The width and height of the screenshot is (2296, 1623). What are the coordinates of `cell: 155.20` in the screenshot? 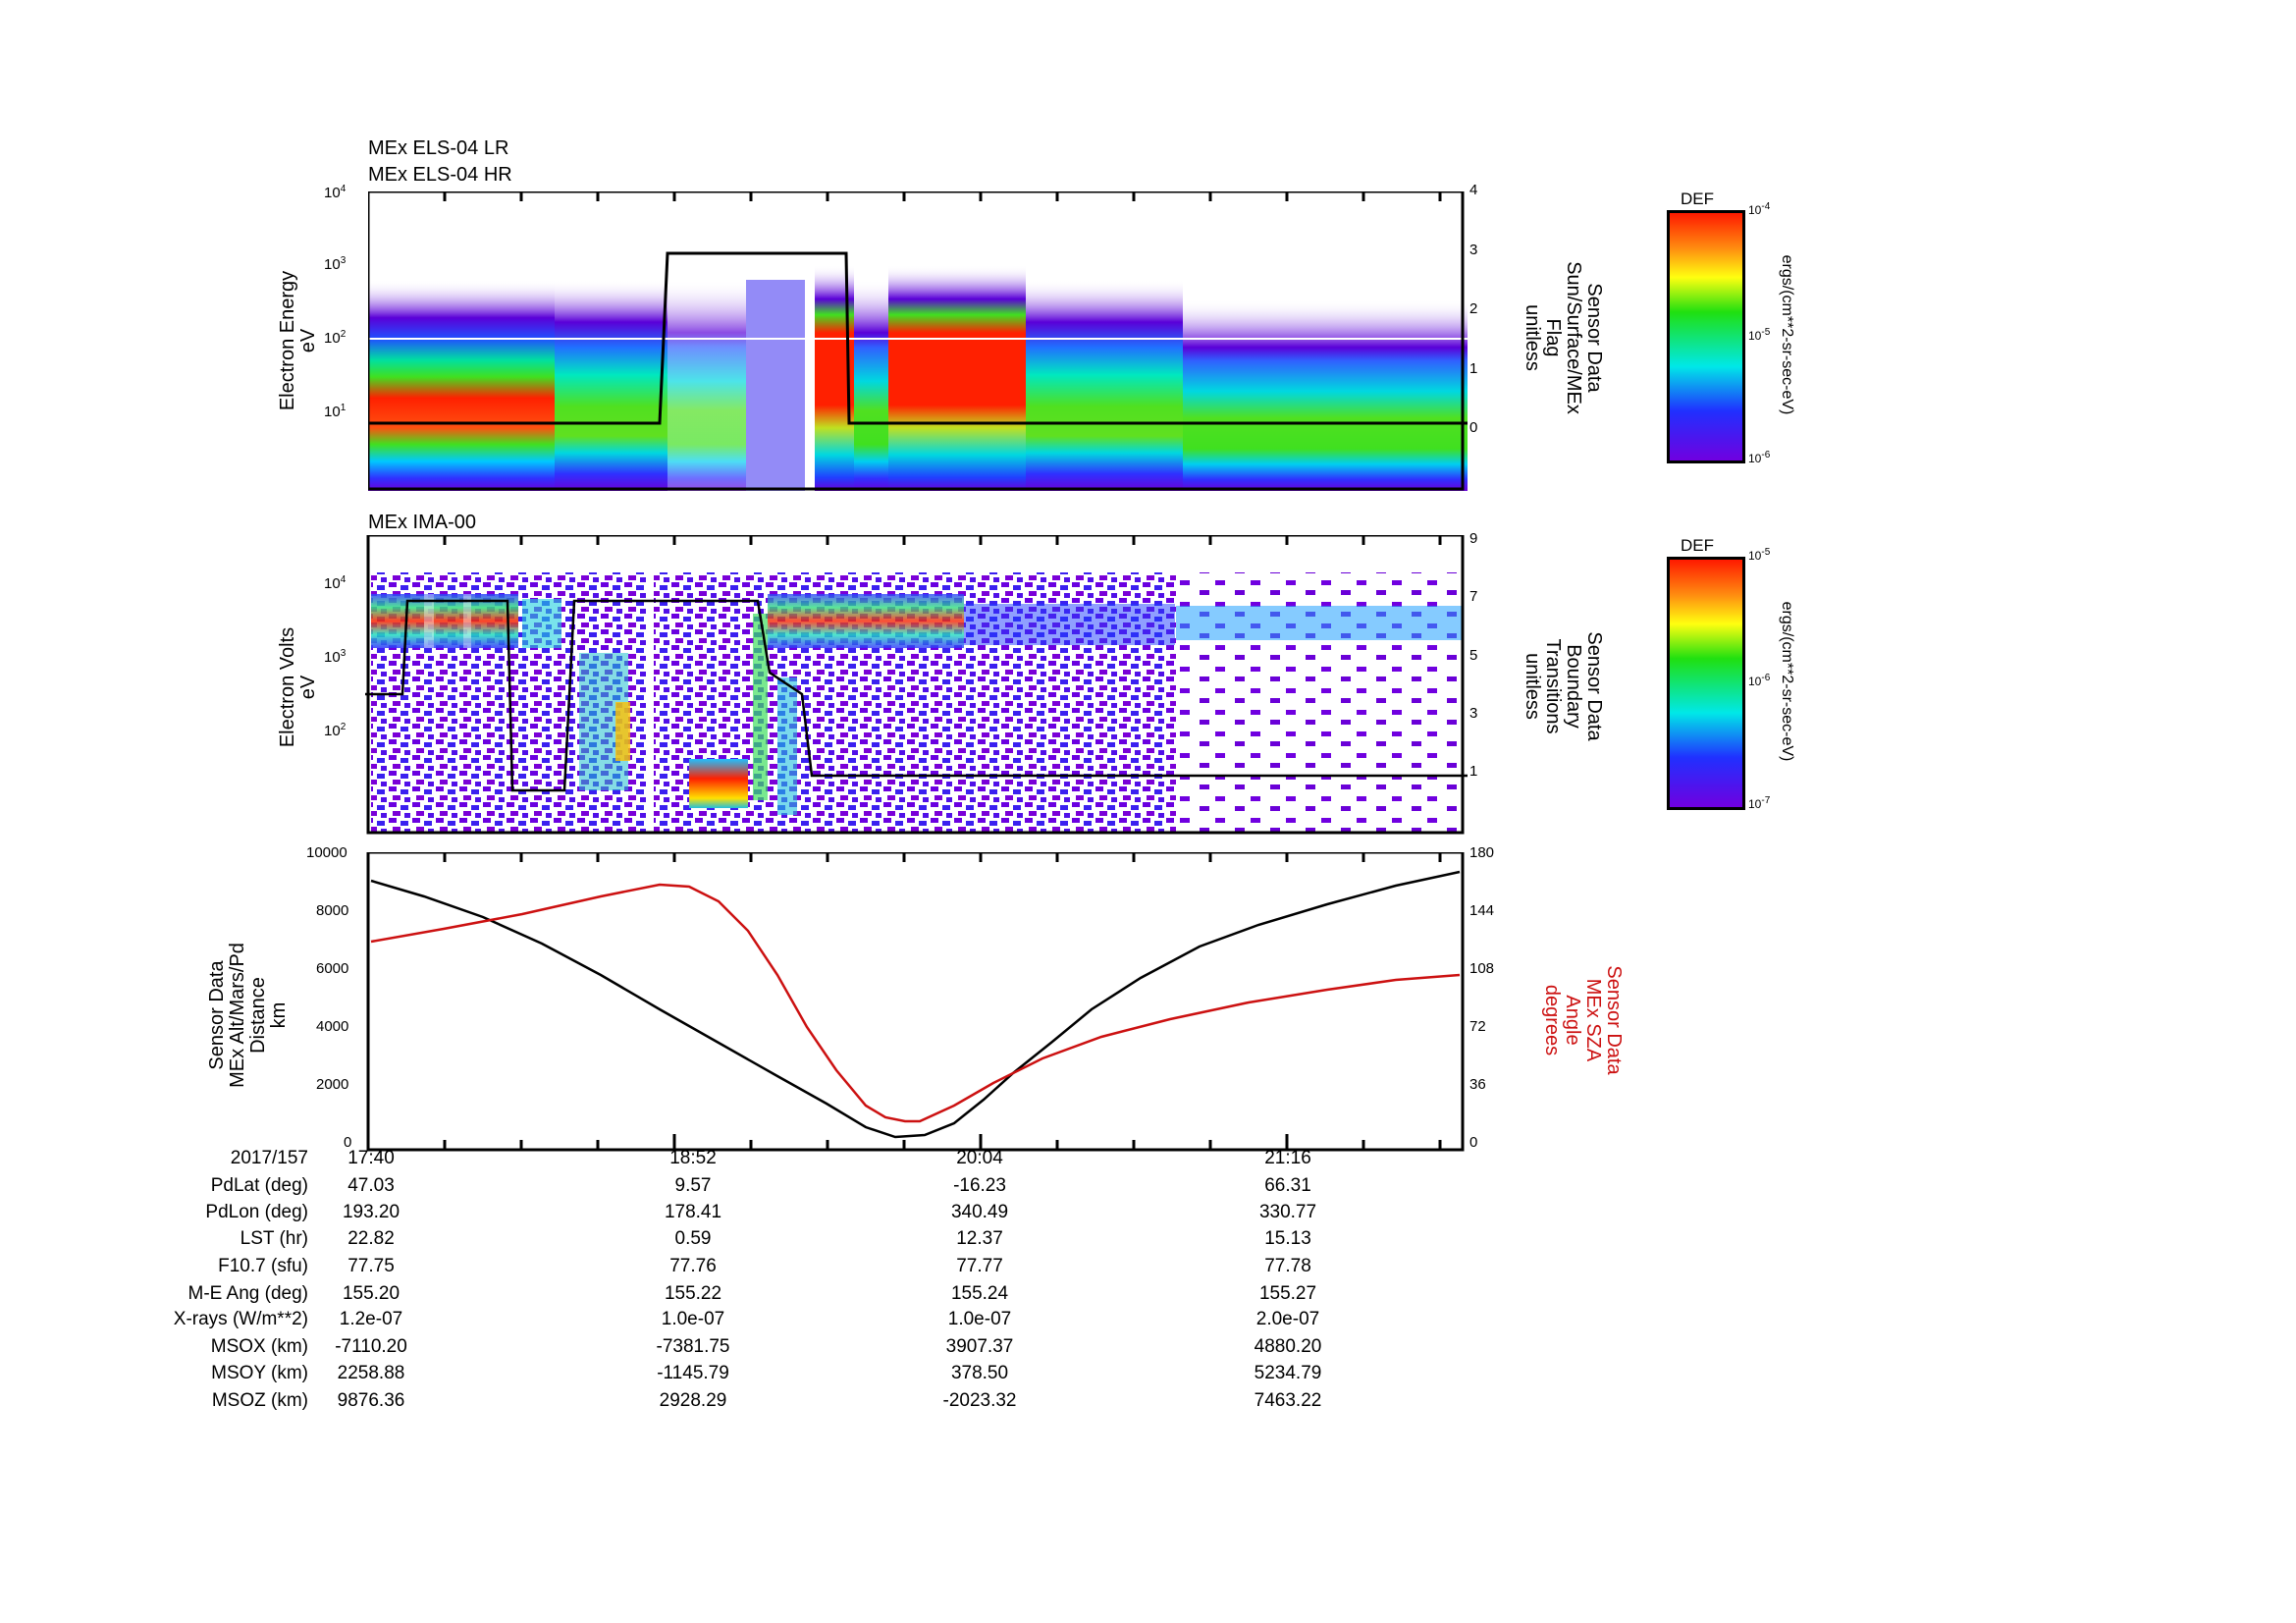 It's located at (371, 1294).